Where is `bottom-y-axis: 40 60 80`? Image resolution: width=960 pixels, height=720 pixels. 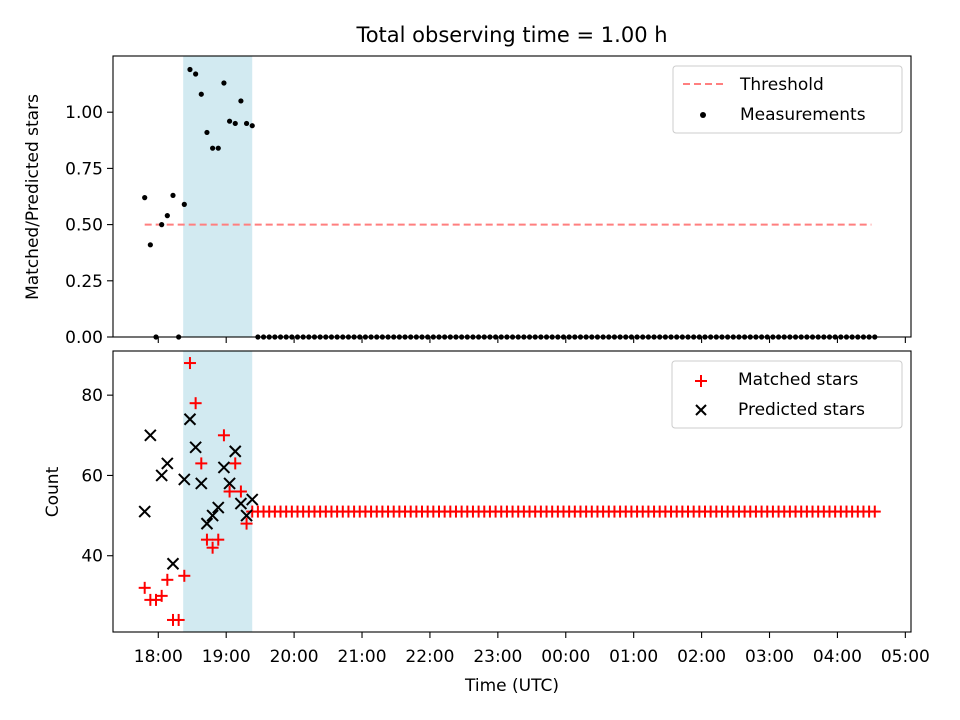
bottom-y-axis: 40 60 80 is located at coordinates (97, 476).